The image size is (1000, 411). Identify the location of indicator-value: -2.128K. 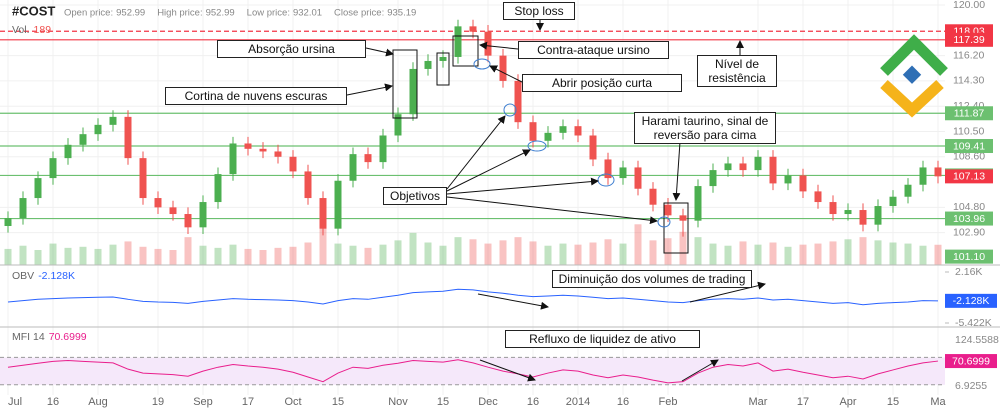
(56, 276).